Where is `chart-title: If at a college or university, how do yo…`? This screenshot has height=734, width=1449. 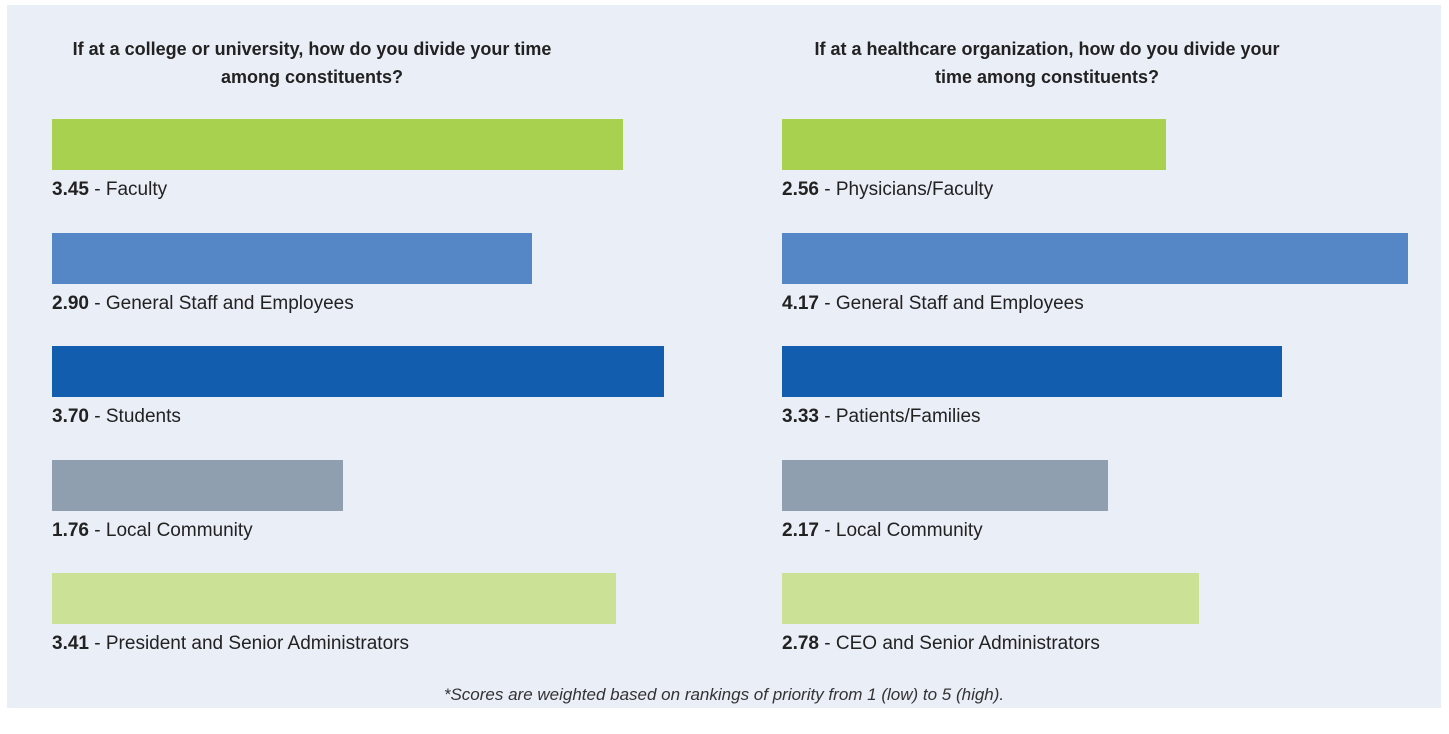
chart-title: If at a college or university, how do yo… is located at coordinates (312, 63).